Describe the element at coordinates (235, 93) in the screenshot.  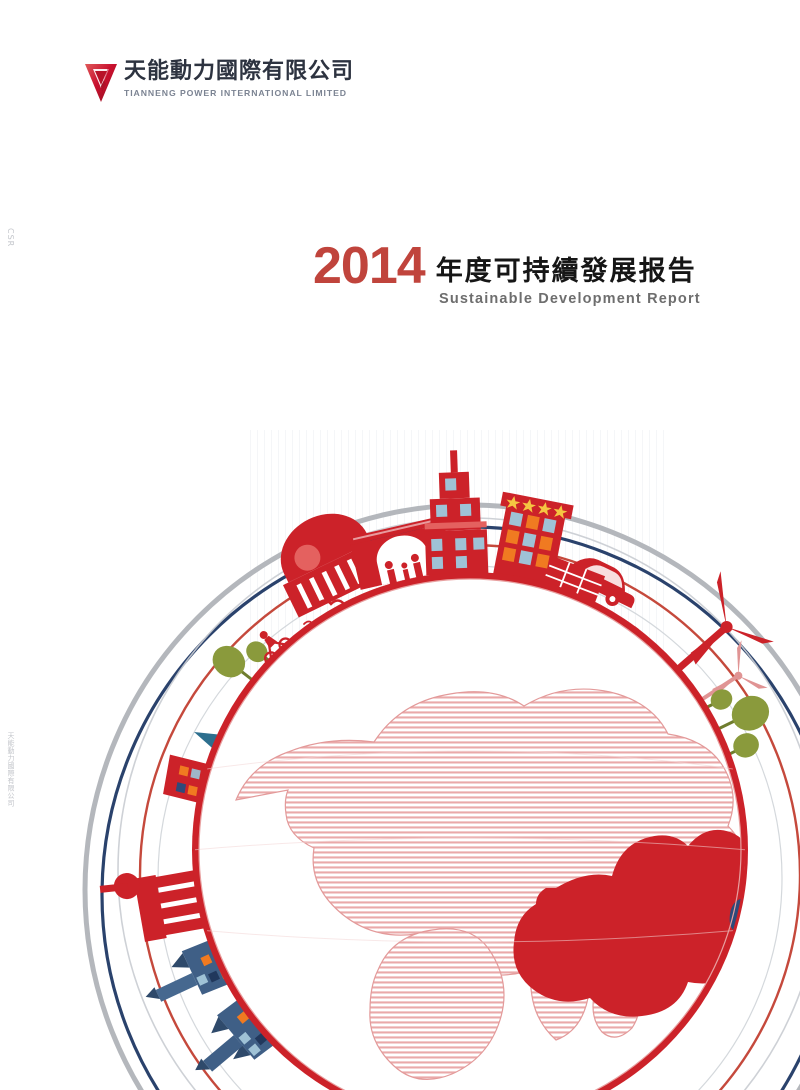
I see `company-name-en: TIANNENG POWER INTERNATIONAL LIMITED` at that location.